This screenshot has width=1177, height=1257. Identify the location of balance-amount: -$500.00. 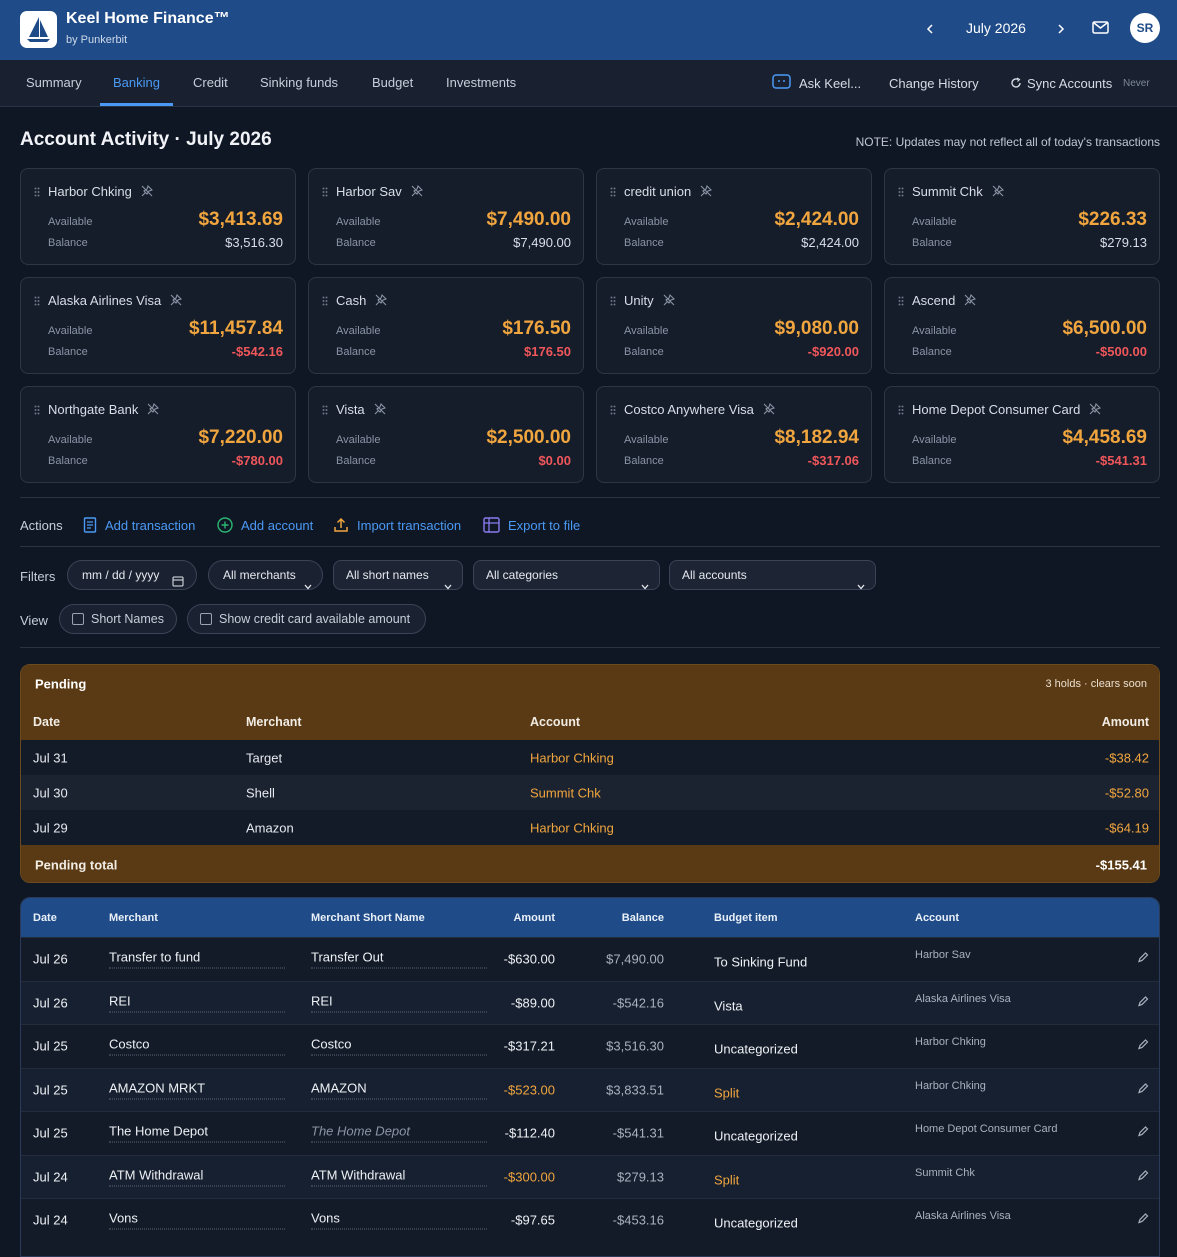
(1121, 351).